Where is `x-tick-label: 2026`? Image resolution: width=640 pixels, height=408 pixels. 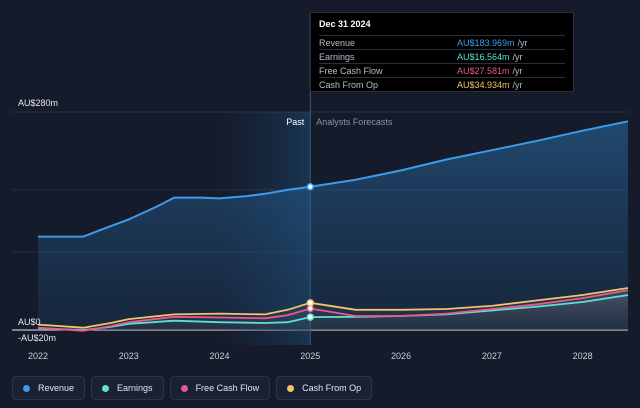
x-tick-label: 2026 is located at coordinates (401, 356).